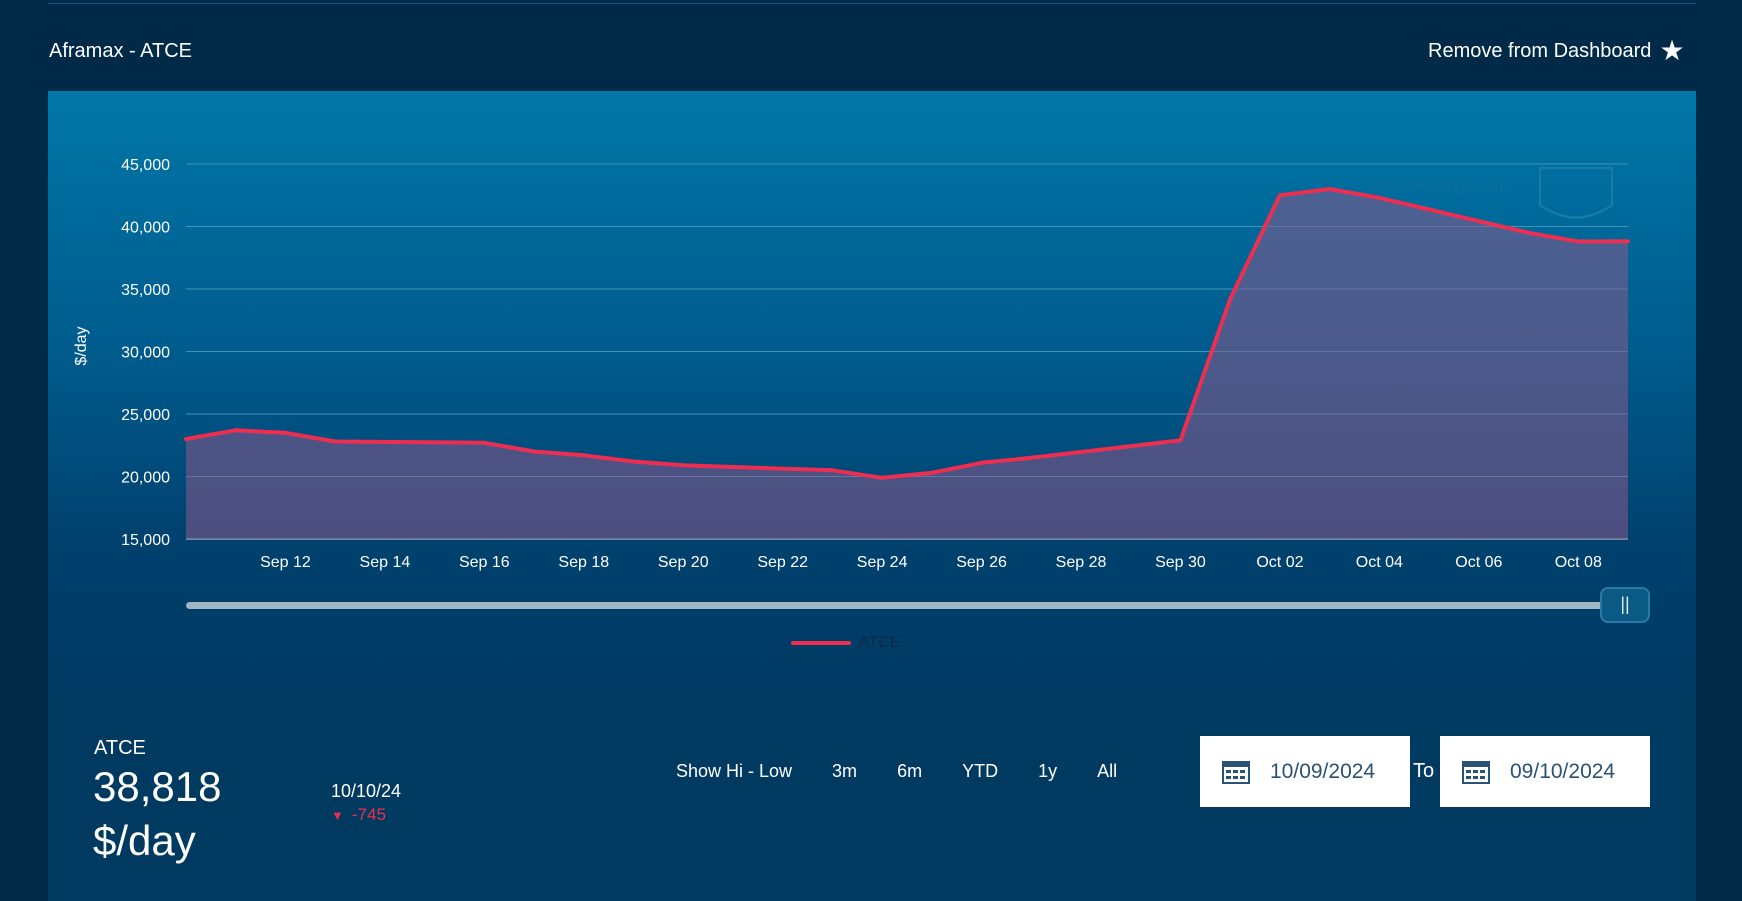 The image size is (1742, 901). I want to click on date-to-value: 09/10/2024, so click(1563, 771).